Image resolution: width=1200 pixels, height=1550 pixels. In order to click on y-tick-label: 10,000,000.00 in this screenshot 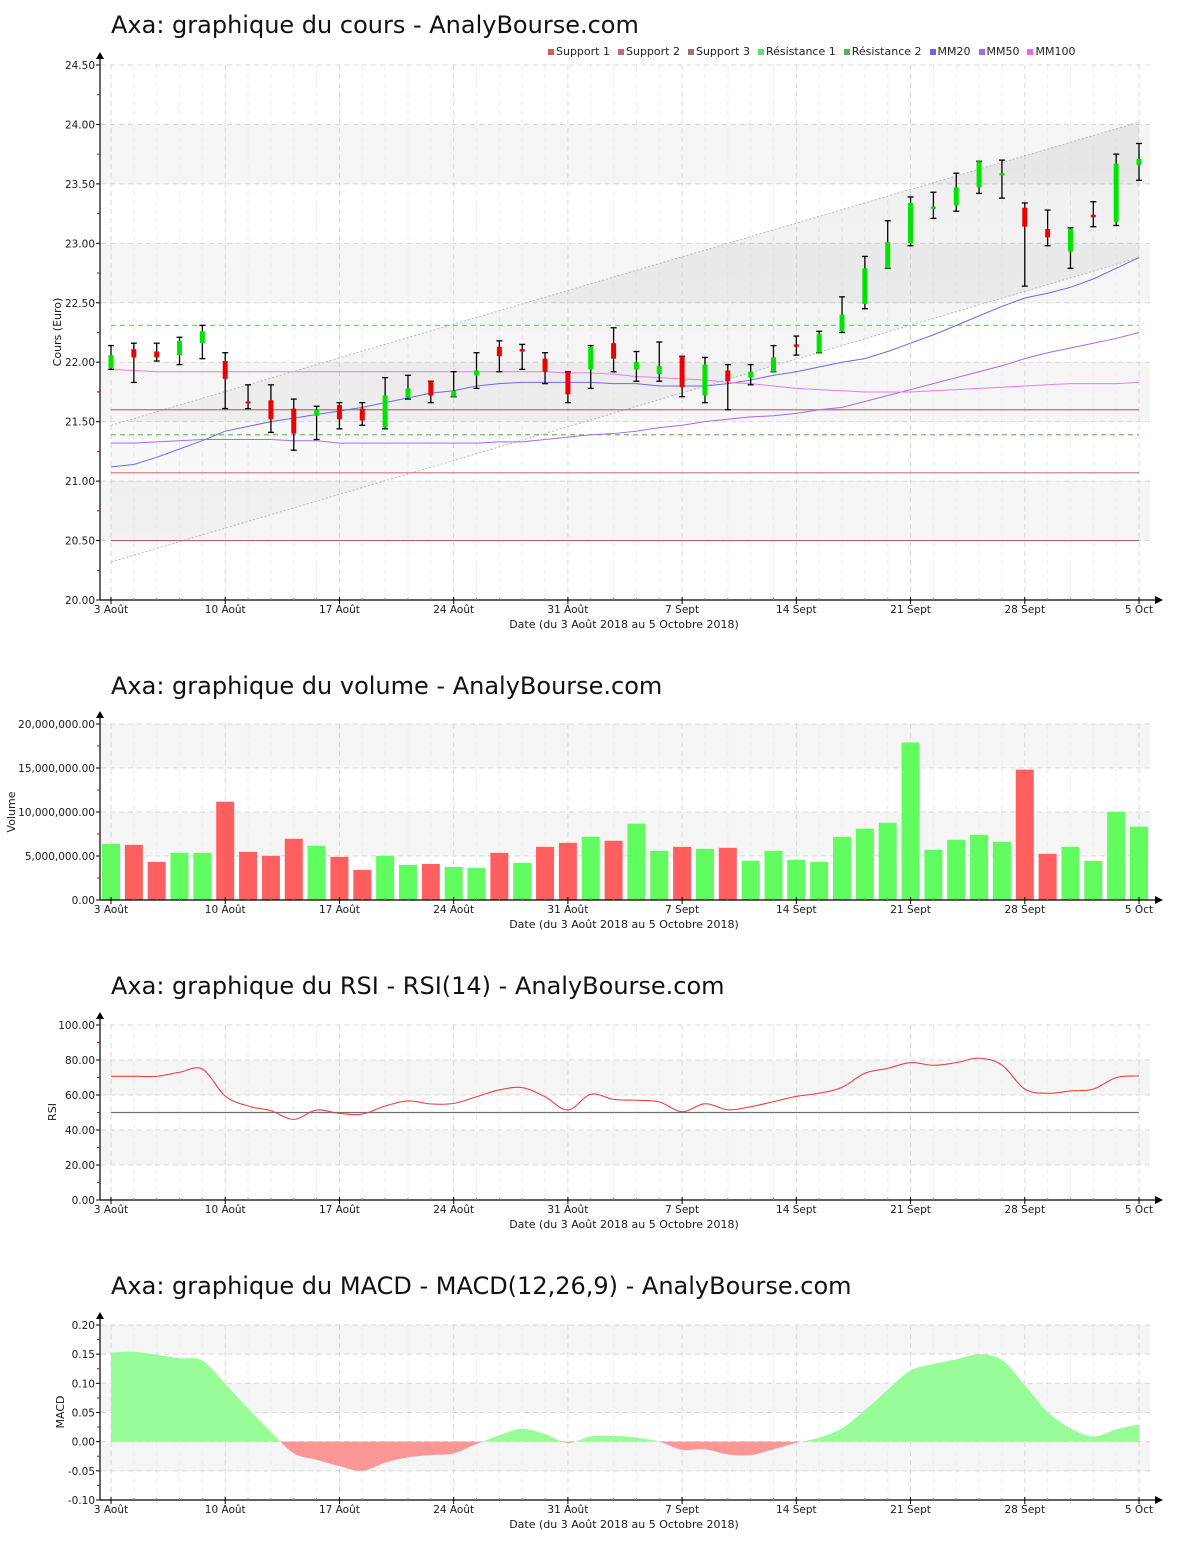, I will do `click(56, 813)`.